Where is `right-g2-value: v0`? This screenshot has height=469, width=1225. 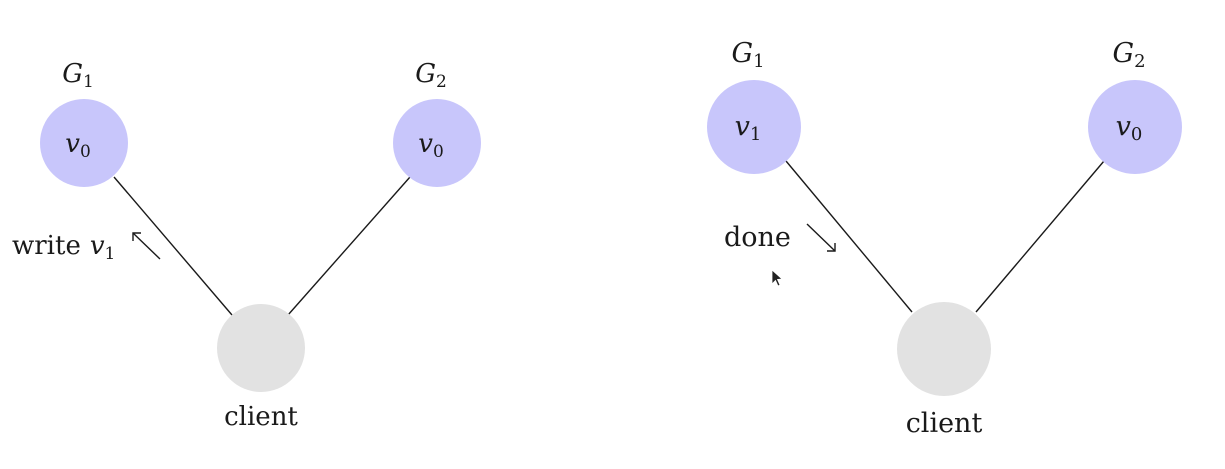 right-g2-value: v0 is located at coordinates (1129, 128).